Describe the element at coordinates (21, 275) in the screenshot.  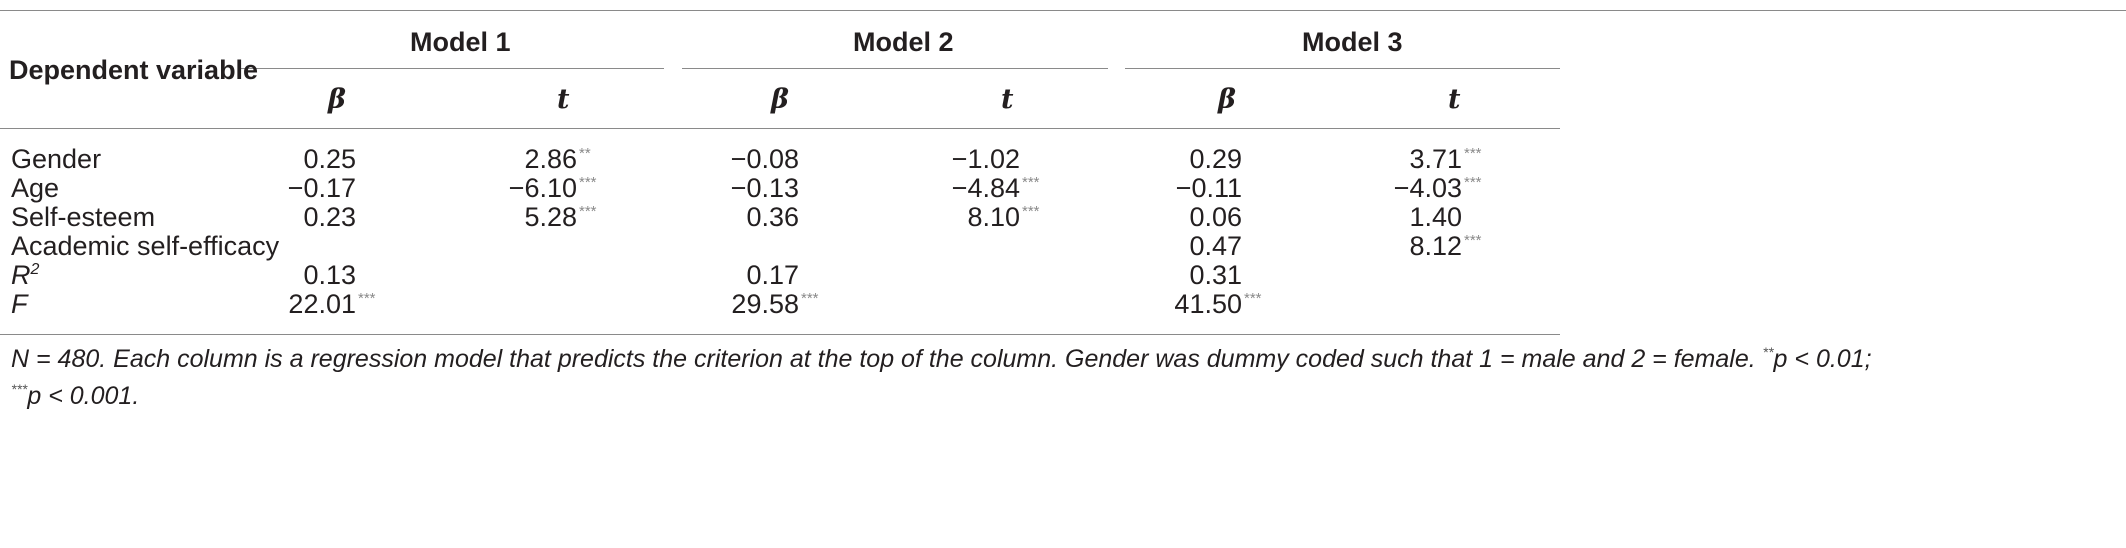
I see `row-label-text: R` at that location.